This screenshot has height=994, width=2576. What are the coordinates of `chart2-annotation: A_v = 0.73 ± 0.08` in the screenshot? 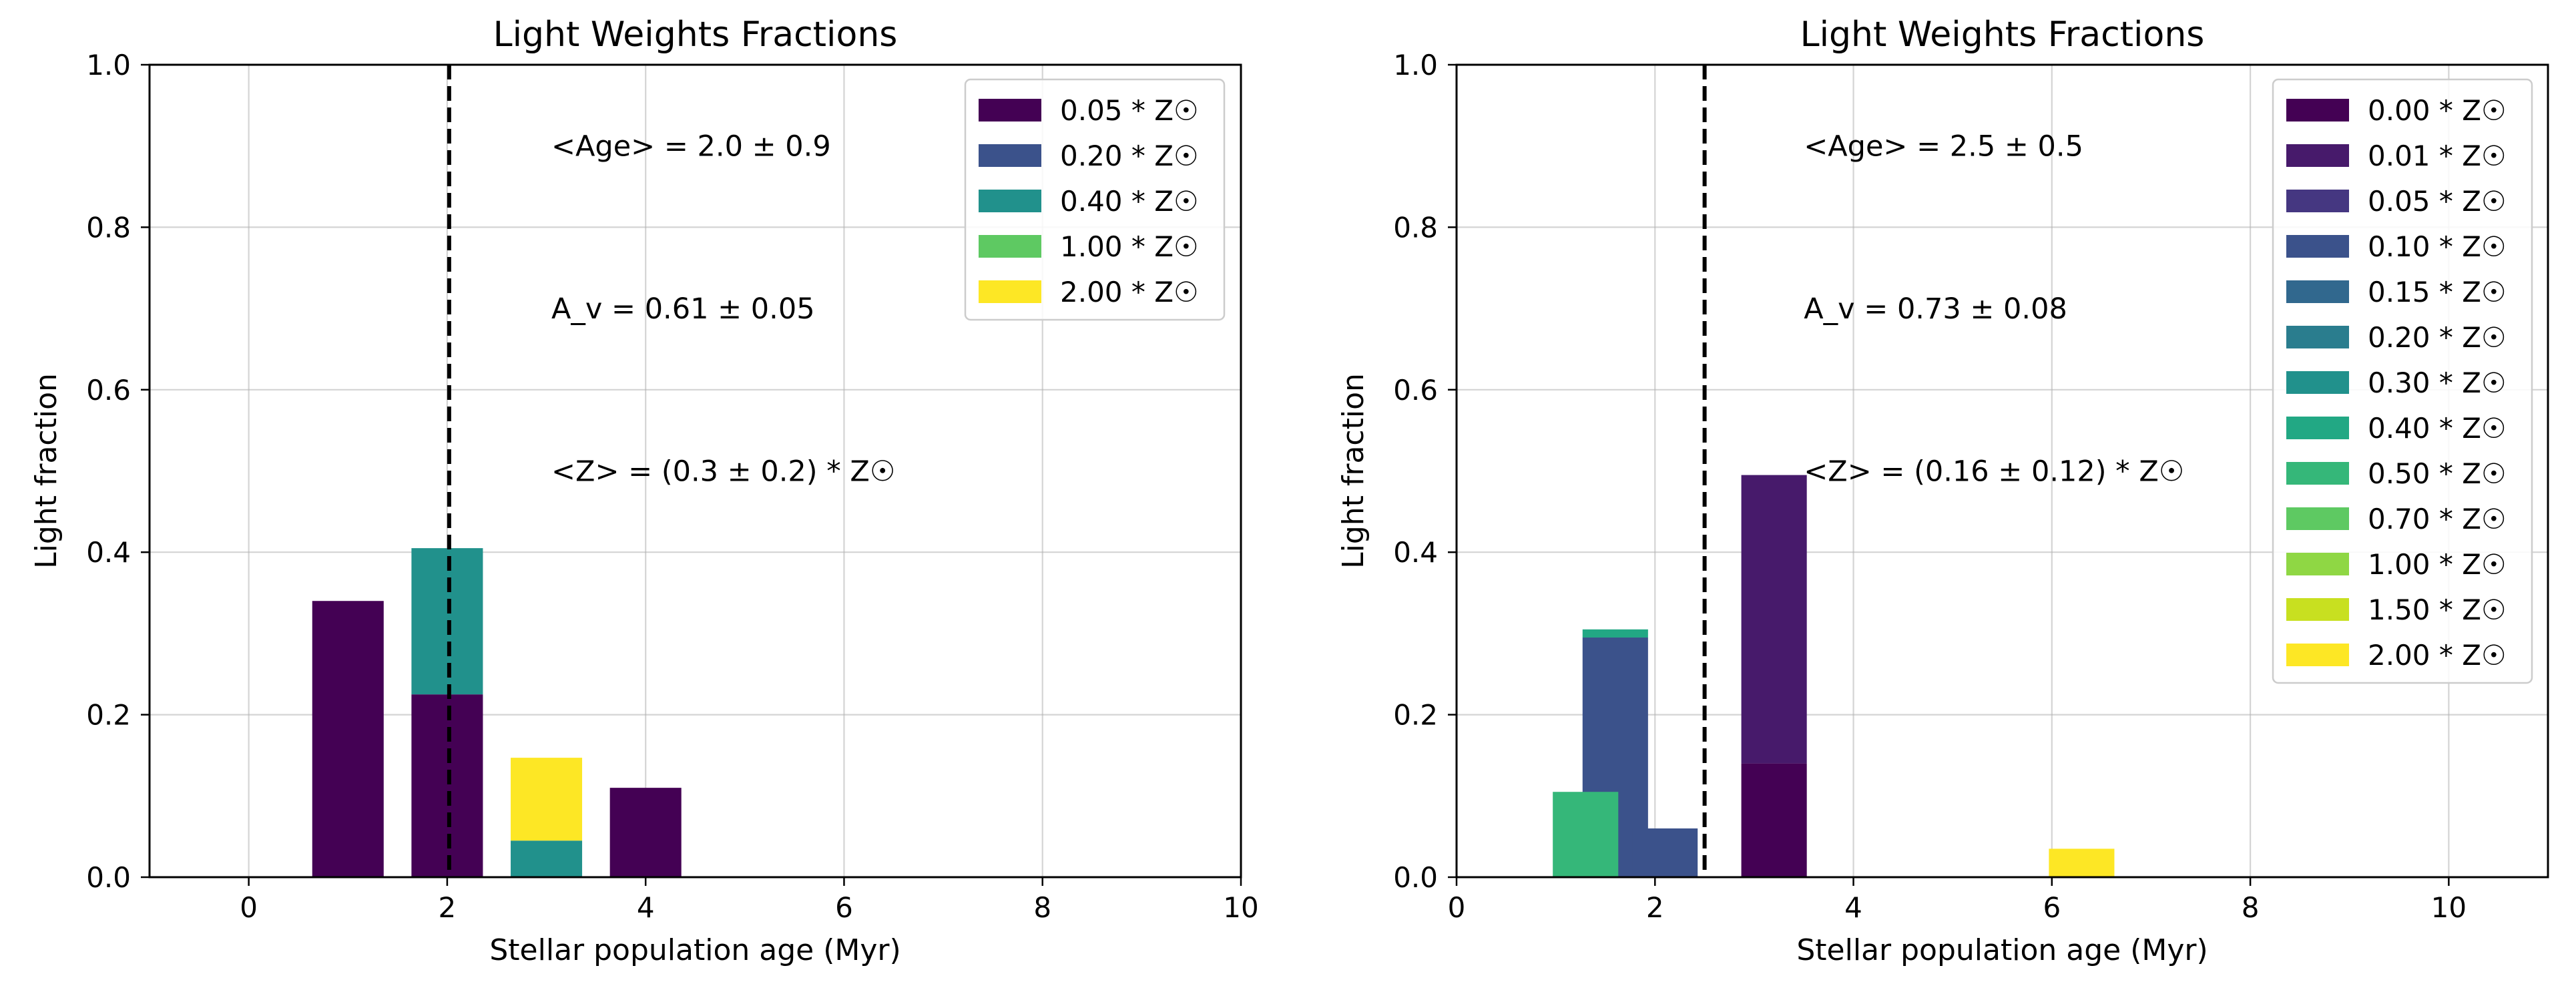 It's located at (1935, 309).